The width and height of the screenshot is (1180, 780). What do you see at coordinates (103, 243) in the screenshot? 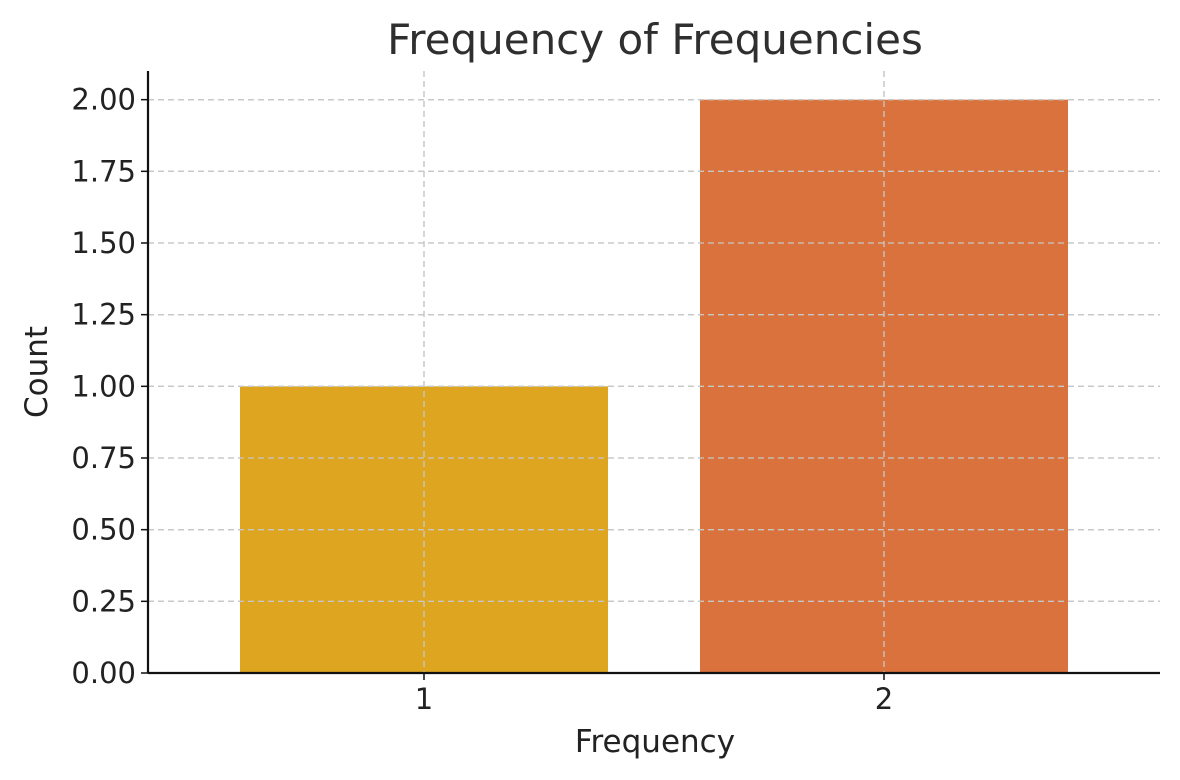
I see `y-tick-label: 1.50` at bounding box center [103, 243].